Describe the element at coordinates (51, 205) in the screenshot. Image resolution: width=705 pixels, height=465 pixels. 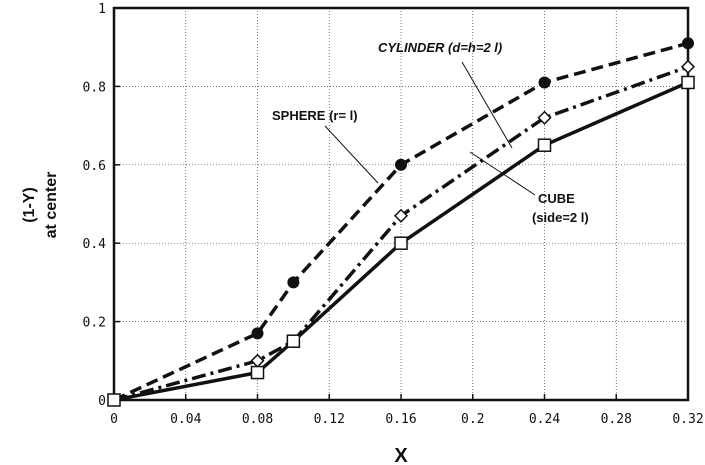
I see `y-axis-title-line2: at center` at that location.